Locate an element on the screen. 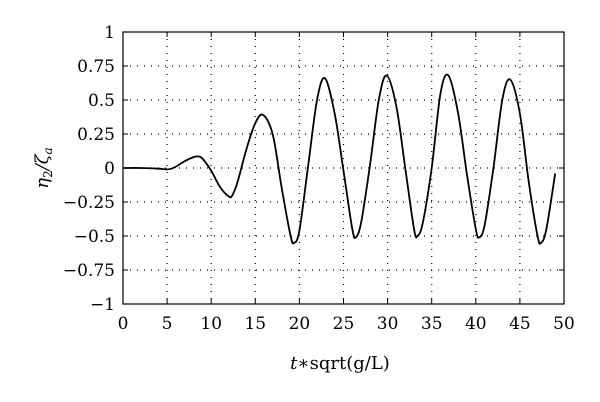  x-tick-label: 30 is located at coordinates (388, 324).